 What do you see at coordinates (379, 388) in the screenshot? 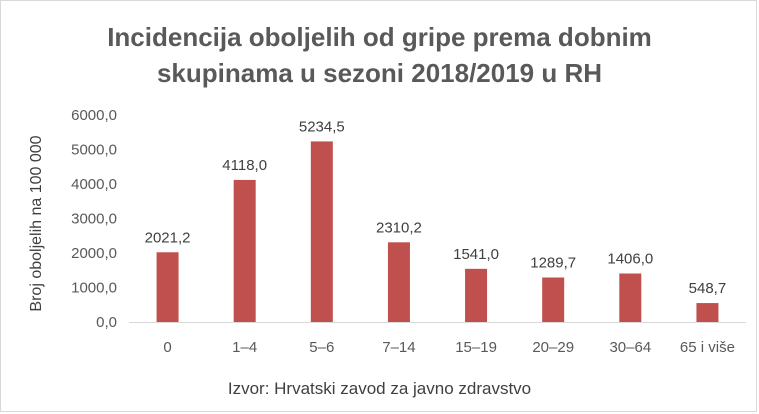
I see `source-note: Izvor: Hrvatski zavod za javno zdravstvo` at bounding box center [379, 388].